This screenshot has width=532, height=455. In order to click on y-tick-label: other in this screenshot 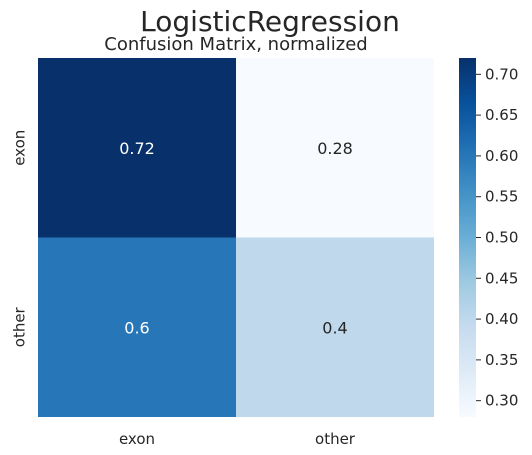, I will do `click(20, 326)`.